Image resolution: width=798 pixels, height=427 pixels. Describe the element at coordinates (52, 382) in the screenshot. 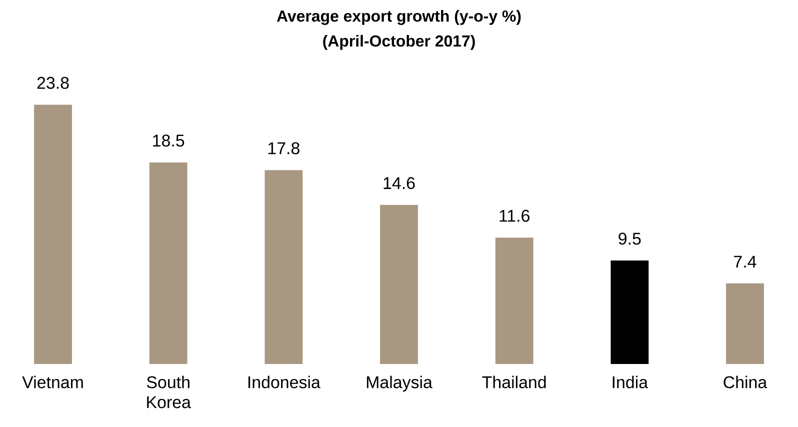

I see `x-tick-label: Vietnam` at that location.